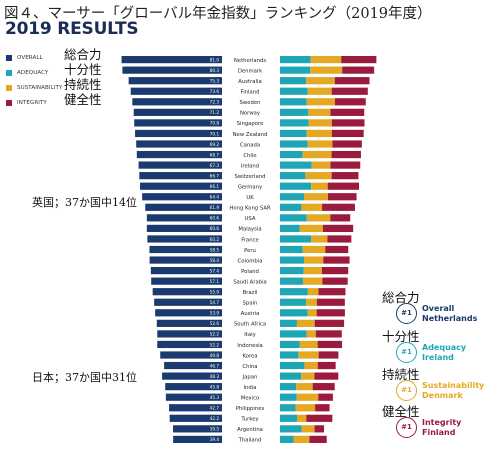  Describe the element at coordinates (9, 58) in the screenshot. I see `overall-swatch-icon` at that location.